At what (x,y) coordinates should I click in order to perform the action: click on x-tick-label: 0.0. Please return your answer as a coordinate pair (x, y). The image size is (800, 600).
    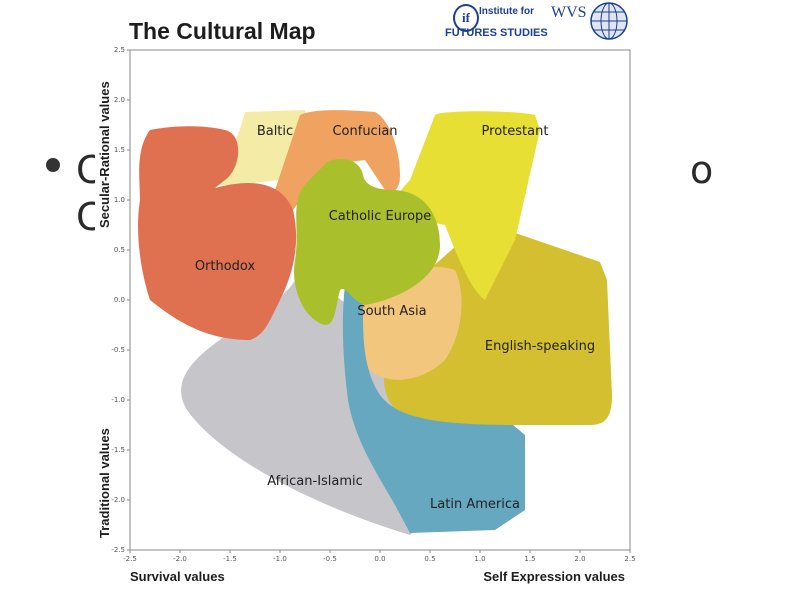
    Looking at the image, I should click on (379, 559).